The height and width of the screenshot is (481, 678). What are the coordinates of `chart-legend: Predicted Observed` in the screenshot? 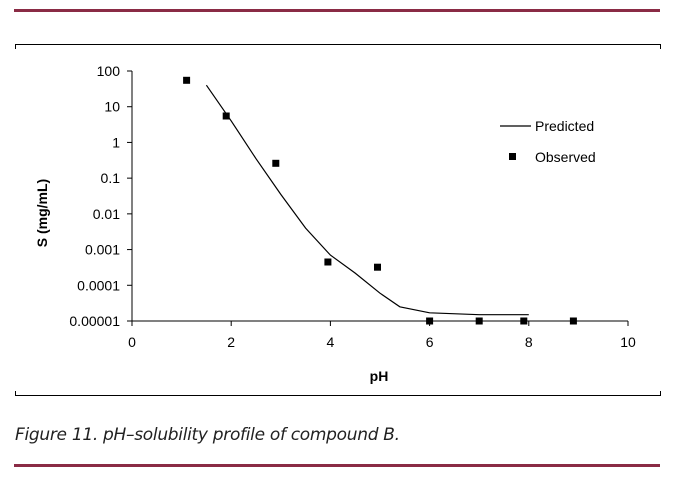 It's located at (548, 141).